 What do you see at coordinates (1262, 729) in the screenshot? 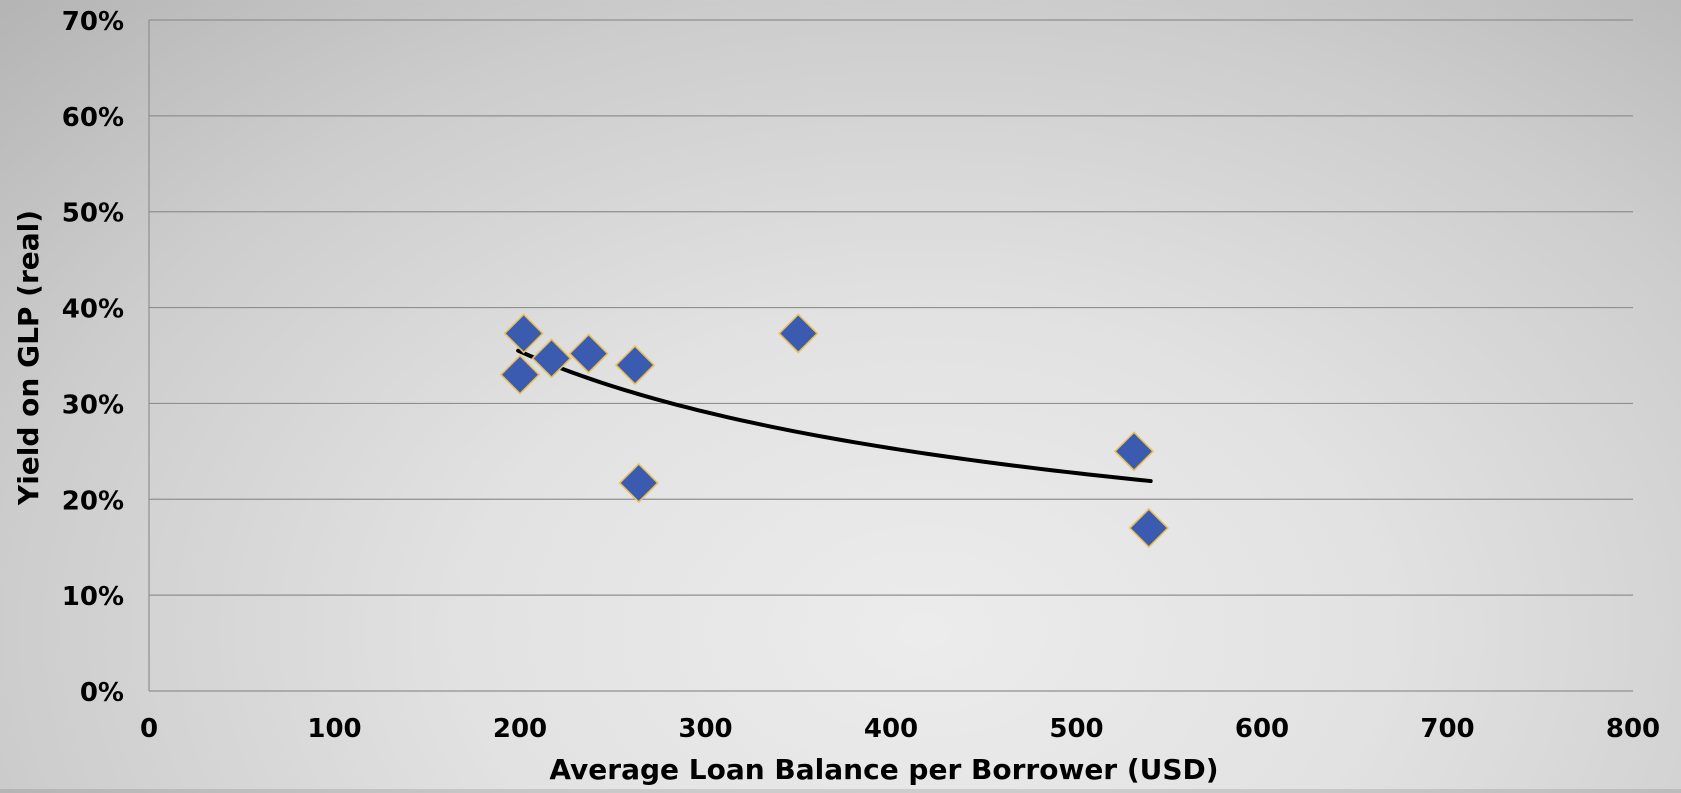
I see `x-tick-label-6: 600` at bounding box center [1262, 729].